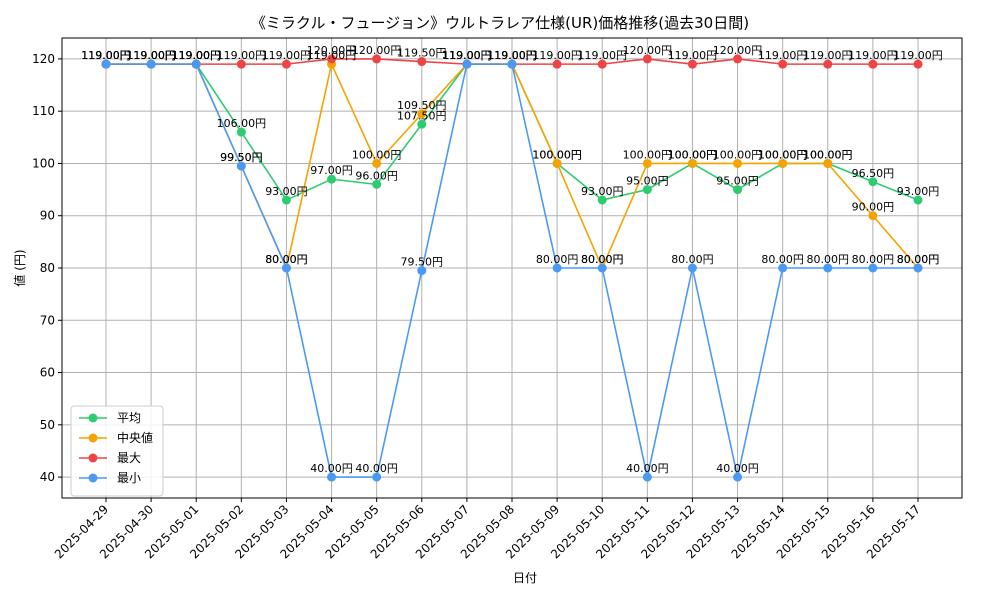  Describe the element at coordinates (47, 373) in the screenshot. I see `y-tick-label: 60` at that location.